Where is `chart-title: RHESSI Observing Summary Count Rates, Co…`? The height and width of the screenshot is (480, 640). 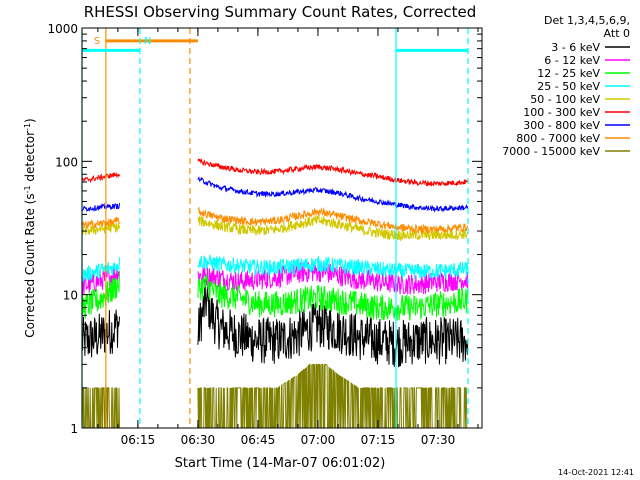 chart-title: RHESSI Observing Summary Count Rates, Co… is located at coordinates (280, 12).